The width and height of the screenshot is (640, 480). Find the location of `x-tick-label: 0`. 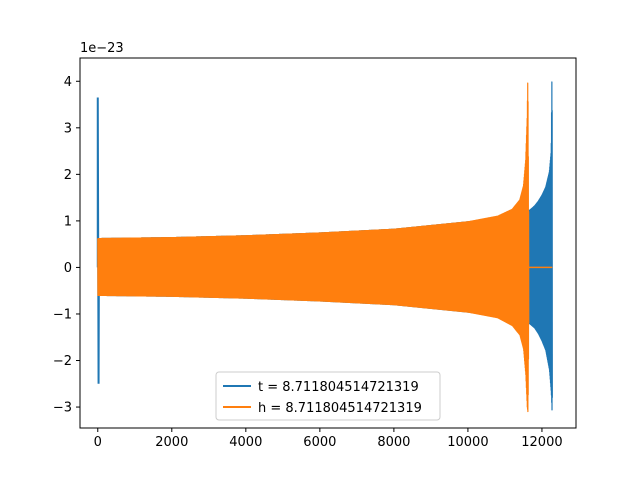

x-tick-label: 0 is located at coordinates (98, 442).